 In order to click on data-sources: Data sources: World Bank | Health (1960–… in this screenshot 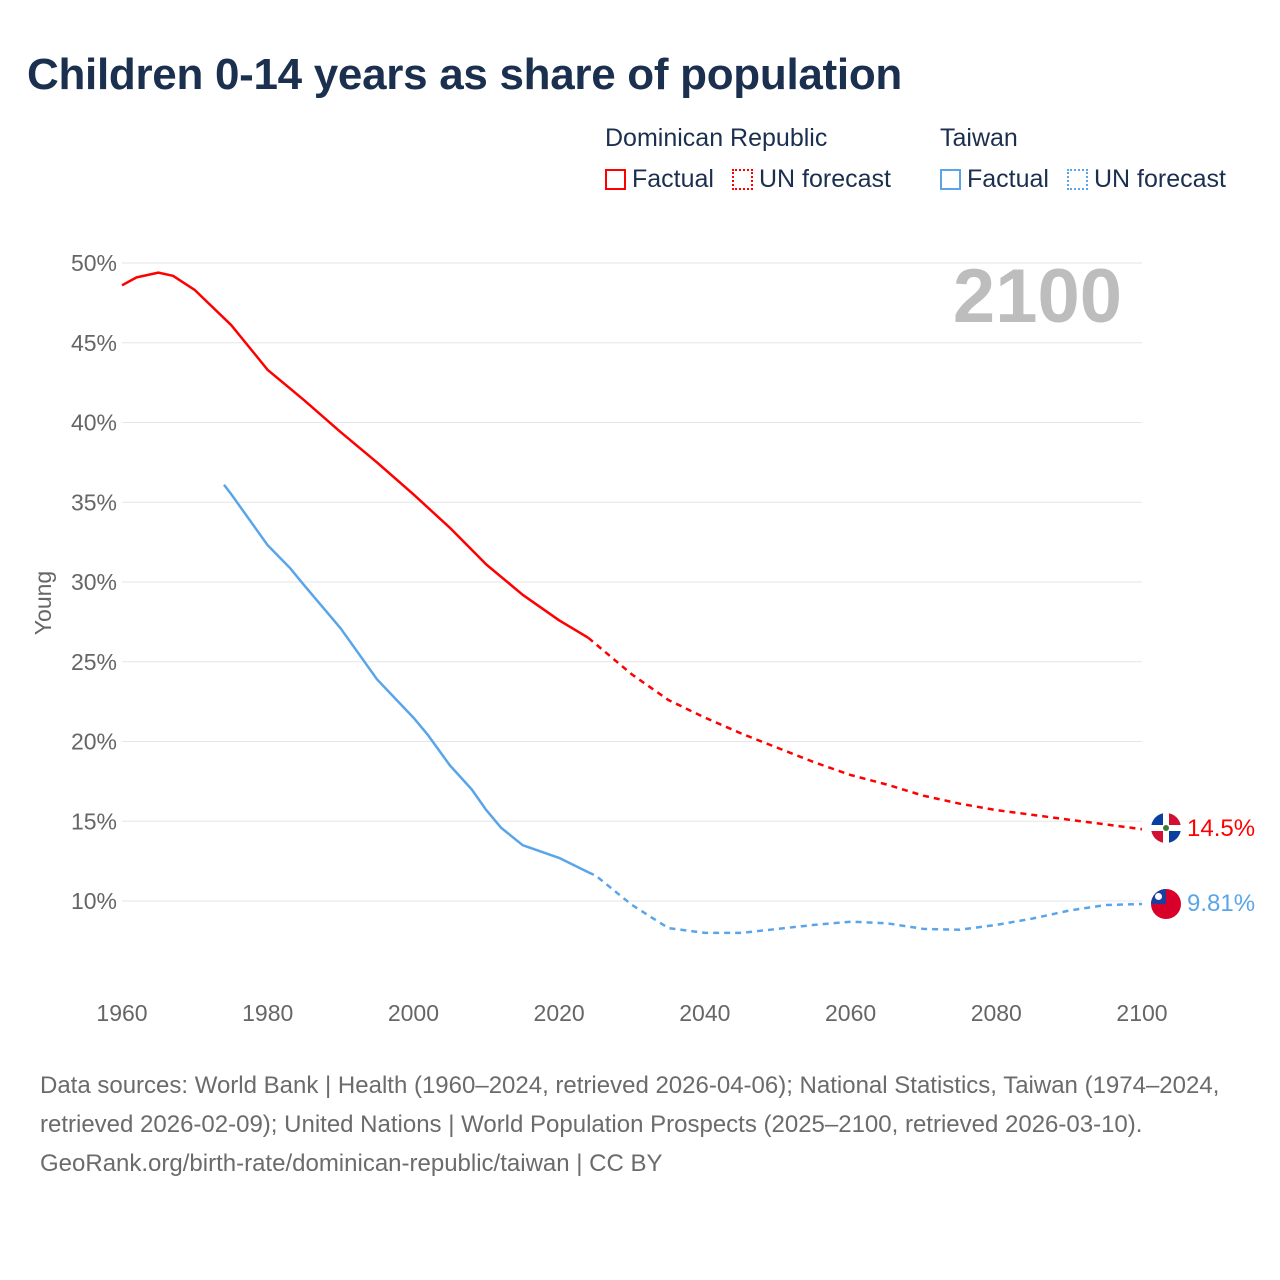, I will do `click(630, 1105)`.